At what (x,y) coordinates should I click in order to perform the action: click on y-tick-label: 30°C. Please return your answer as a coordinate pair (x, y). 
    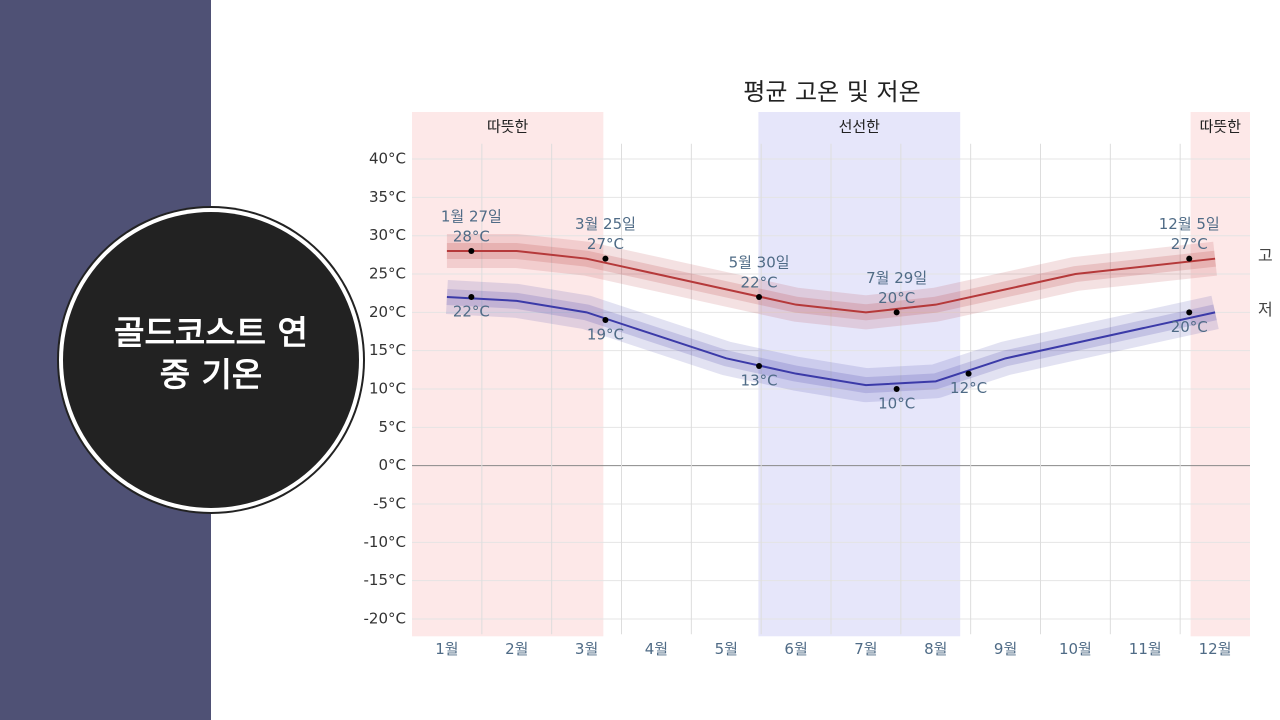
    Looking at the image, I should click on (387, 235).